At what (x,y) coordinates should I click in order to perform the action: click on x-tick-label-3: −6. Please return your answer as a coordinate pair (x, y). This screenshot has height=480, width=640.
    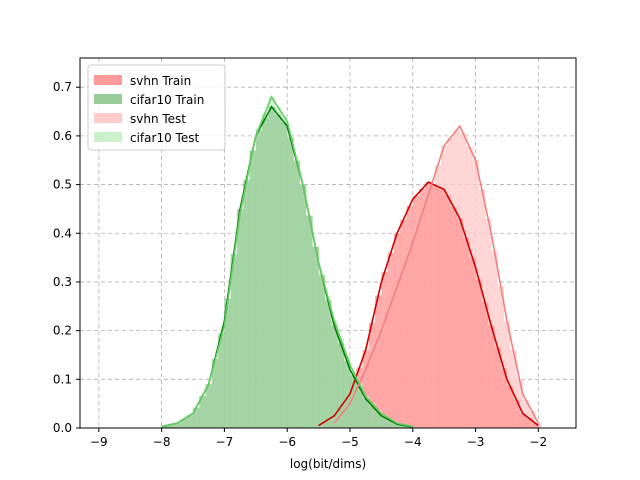
    Looking at the image, I should click on (287, 442).